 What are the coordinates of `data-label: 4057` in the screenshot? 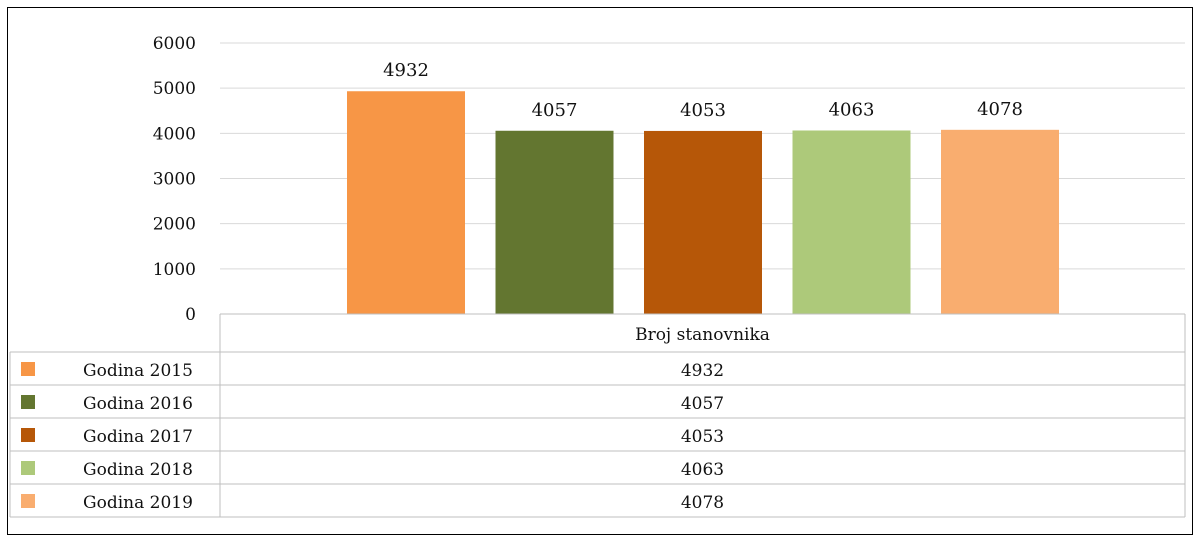 It's located at (555, 110).